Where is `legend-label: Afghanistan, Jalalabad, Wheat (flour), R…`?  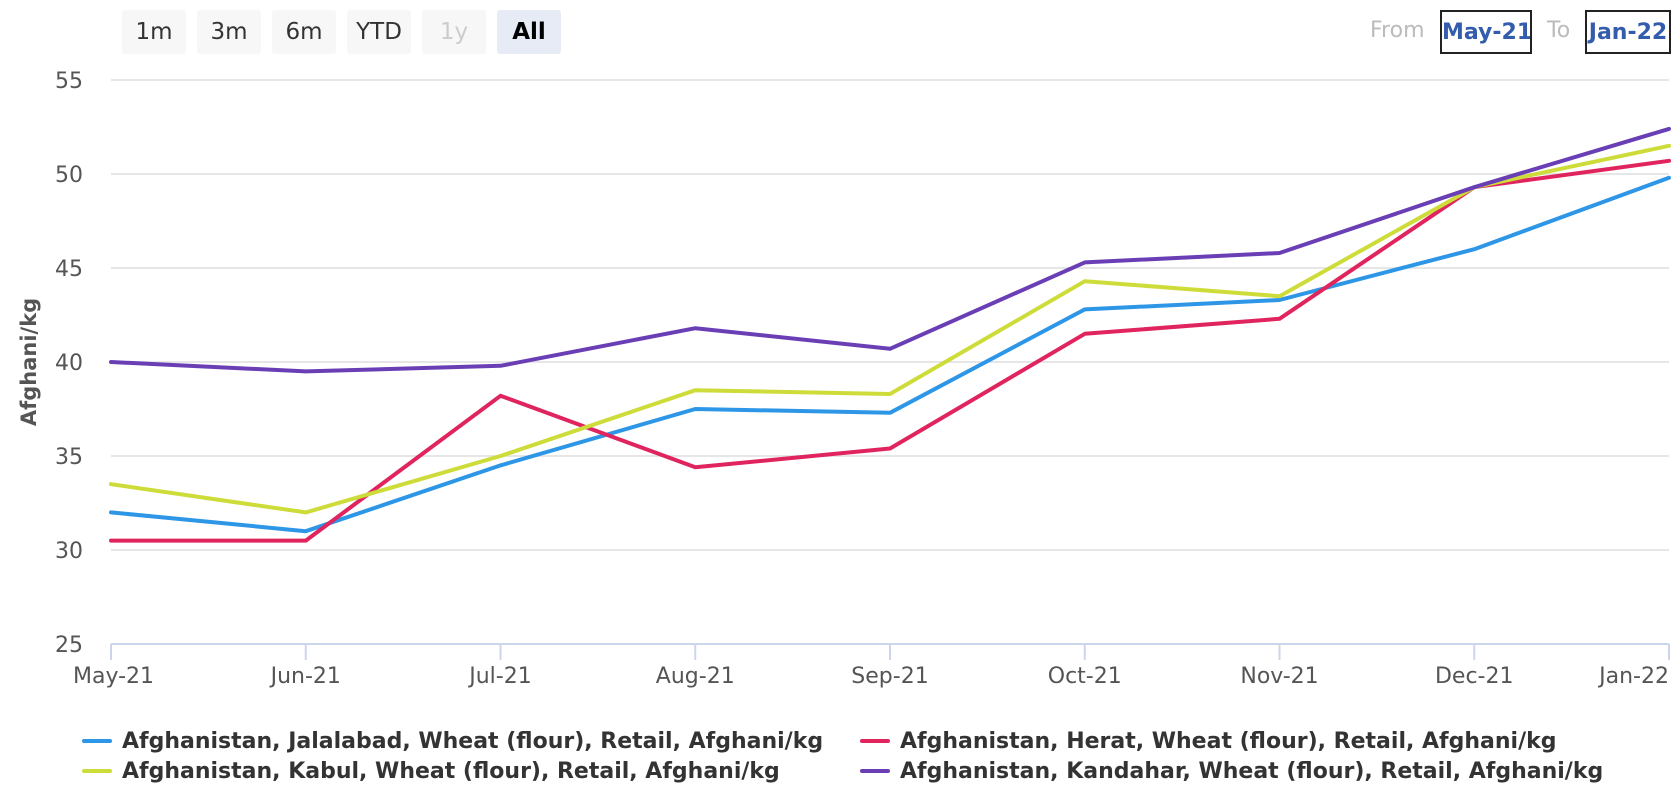
legend-label: Afghanistan, Jalalabad, Wheat (flour), R… is located at coordinates (473, 741).